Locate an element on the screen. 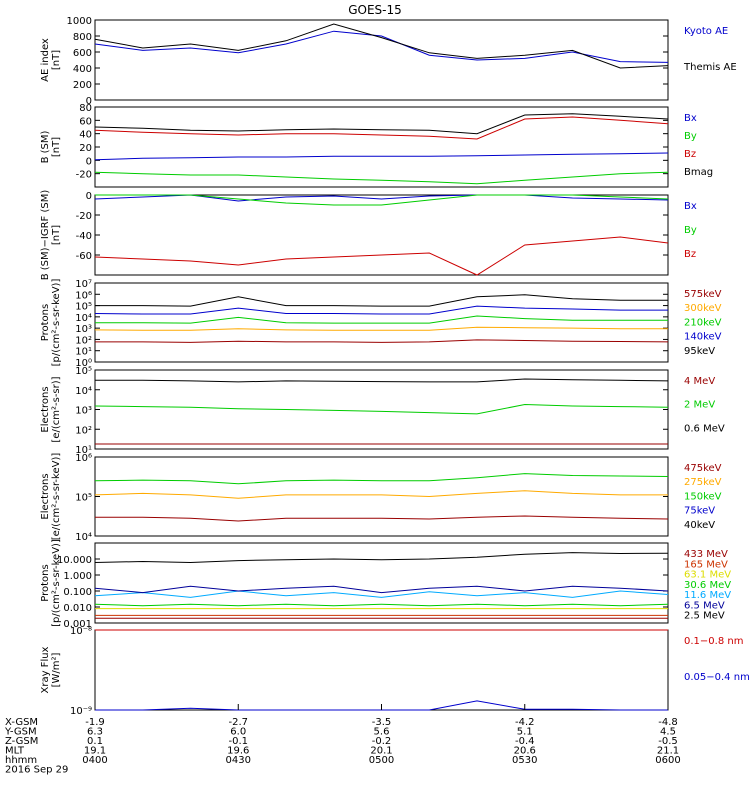  x-row-value: 6.0 is located at coordinates (238, 732).